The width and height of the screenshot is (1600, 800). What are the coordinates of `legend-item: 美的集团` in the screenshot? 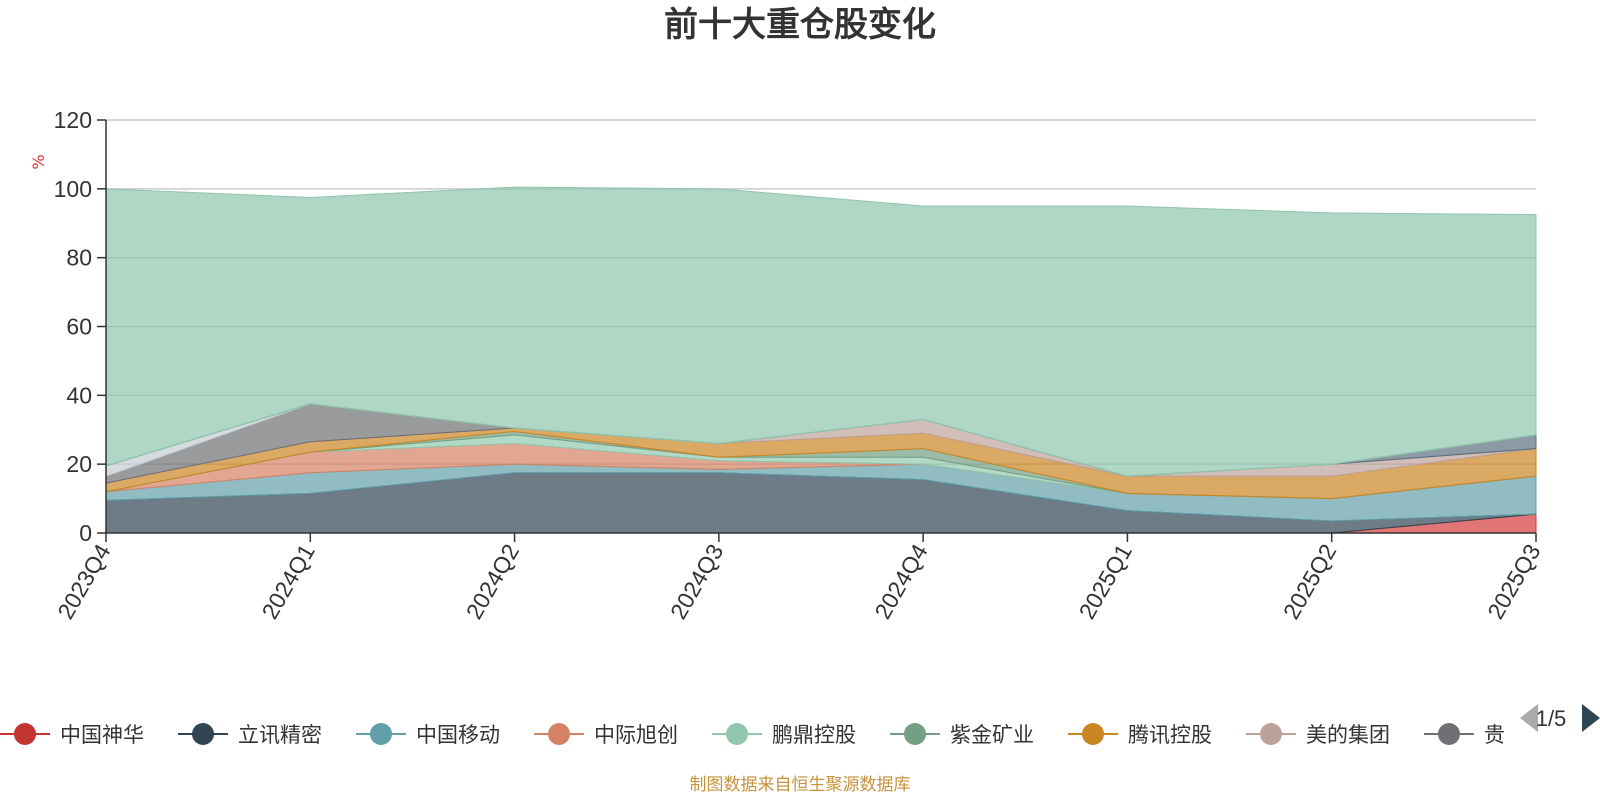 It's located at (1318, 735).